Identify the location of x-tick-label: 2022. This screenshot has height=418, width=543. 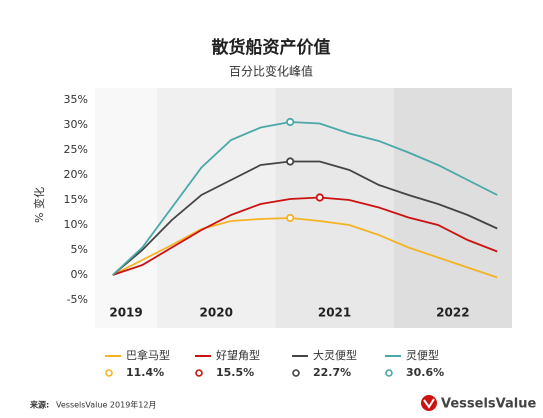
(452, 313).